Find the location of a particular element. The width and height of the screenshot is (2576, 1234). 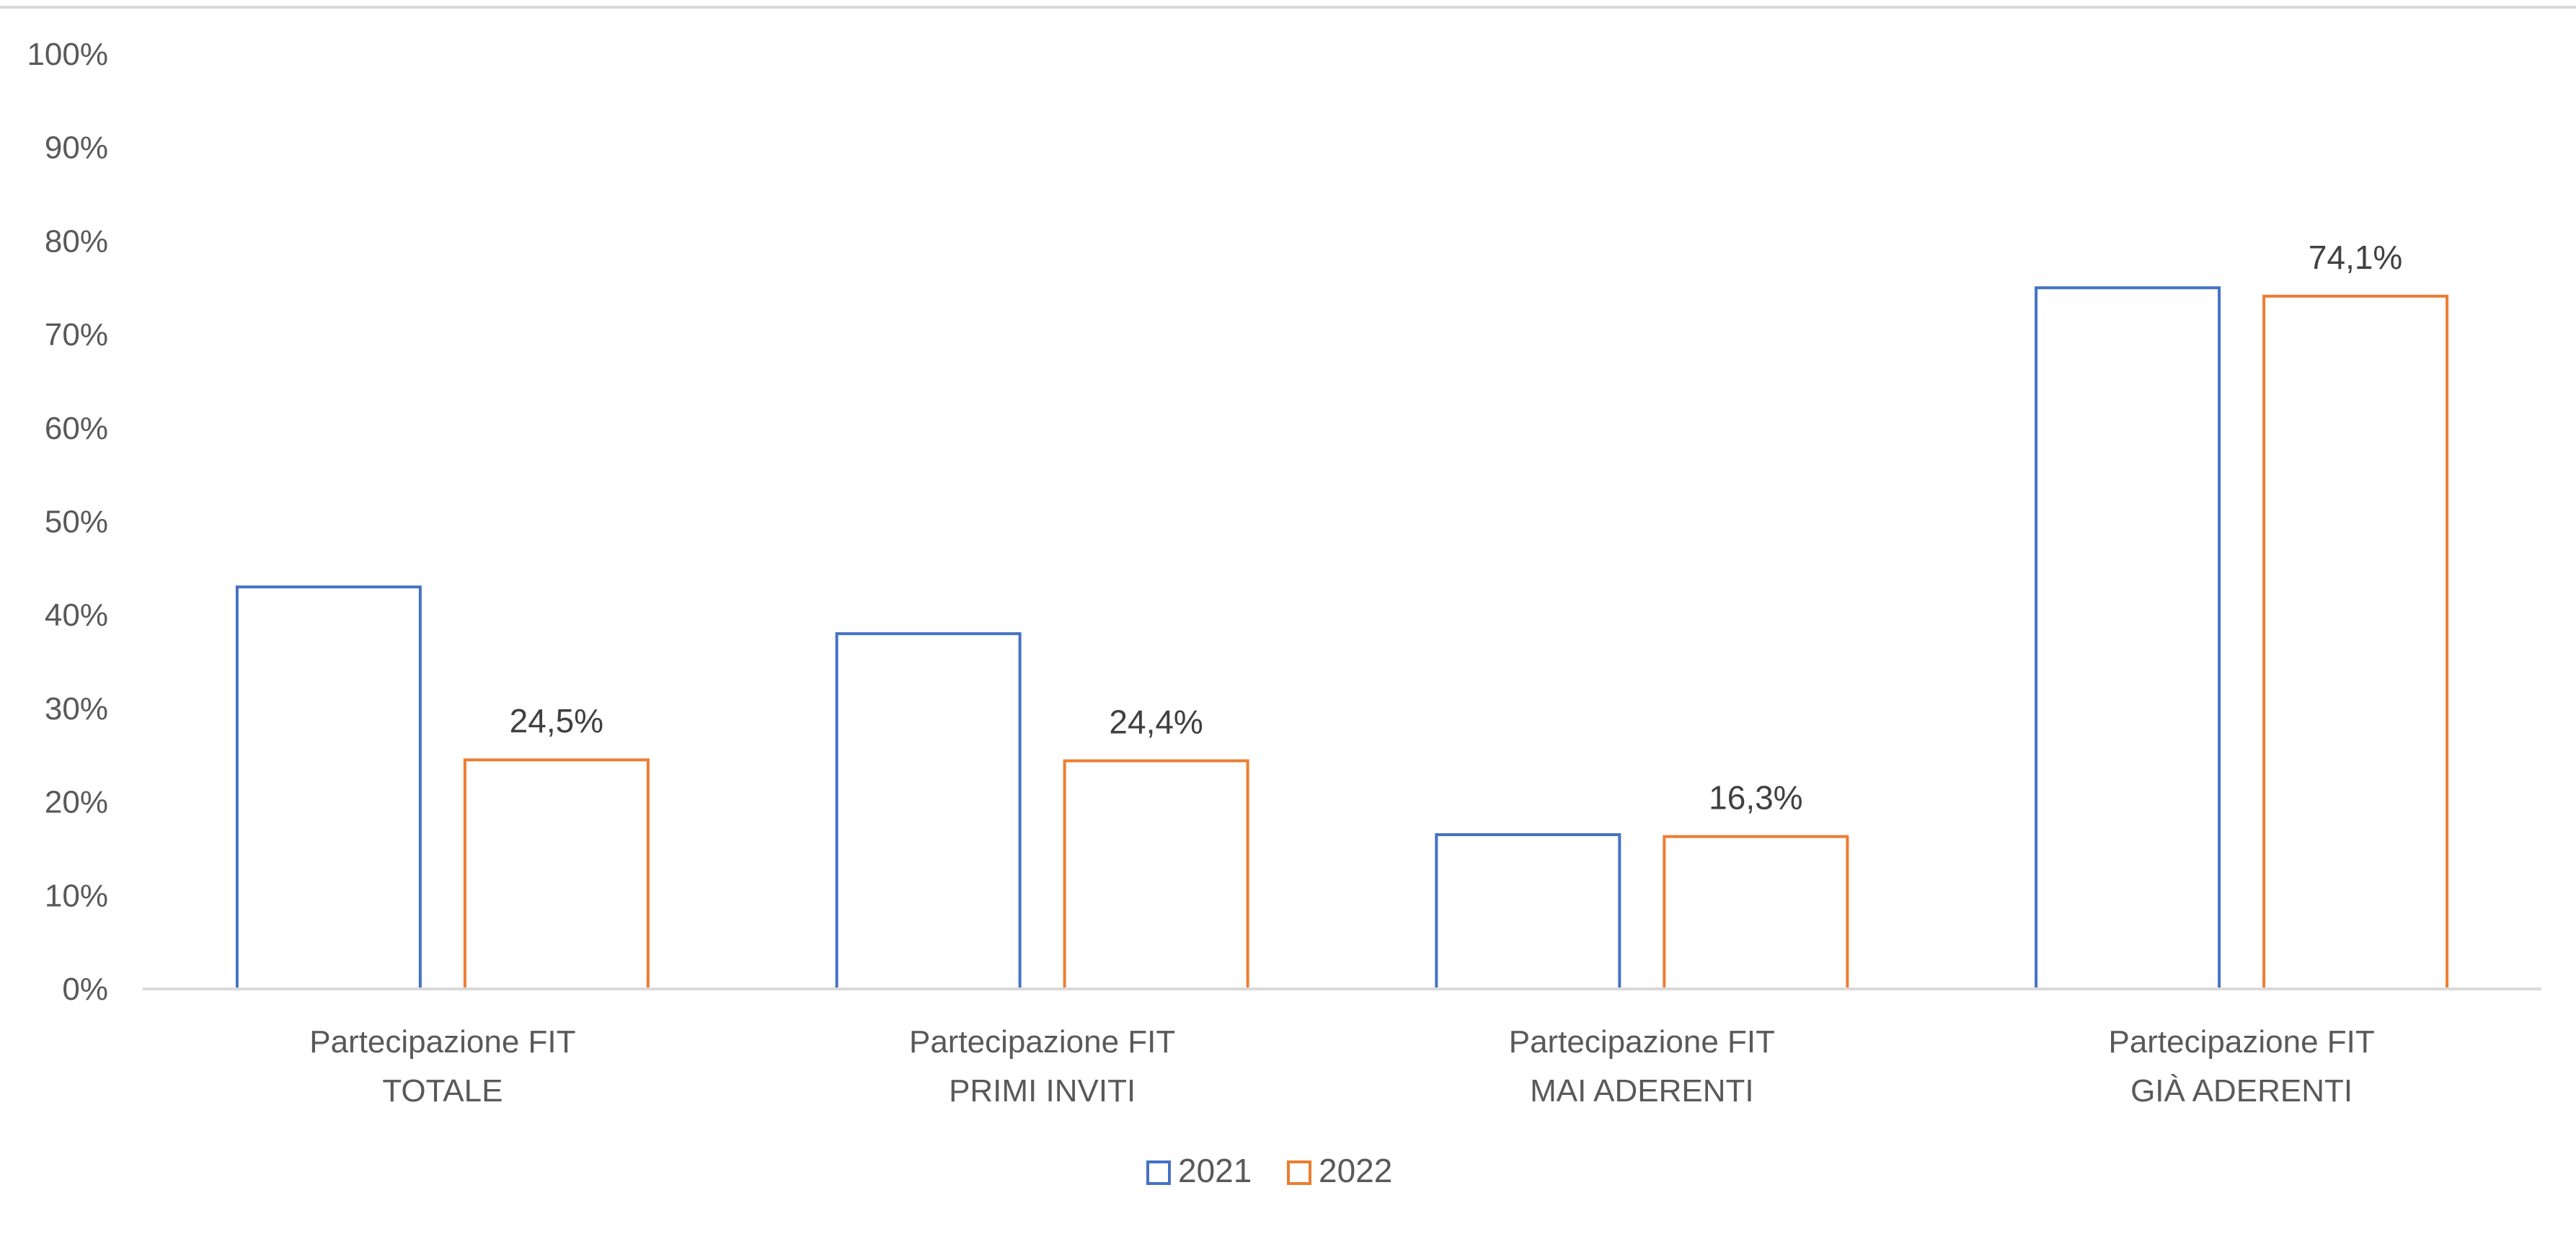

legend-swatch-2022 is located at coordinates (1299, 1172).